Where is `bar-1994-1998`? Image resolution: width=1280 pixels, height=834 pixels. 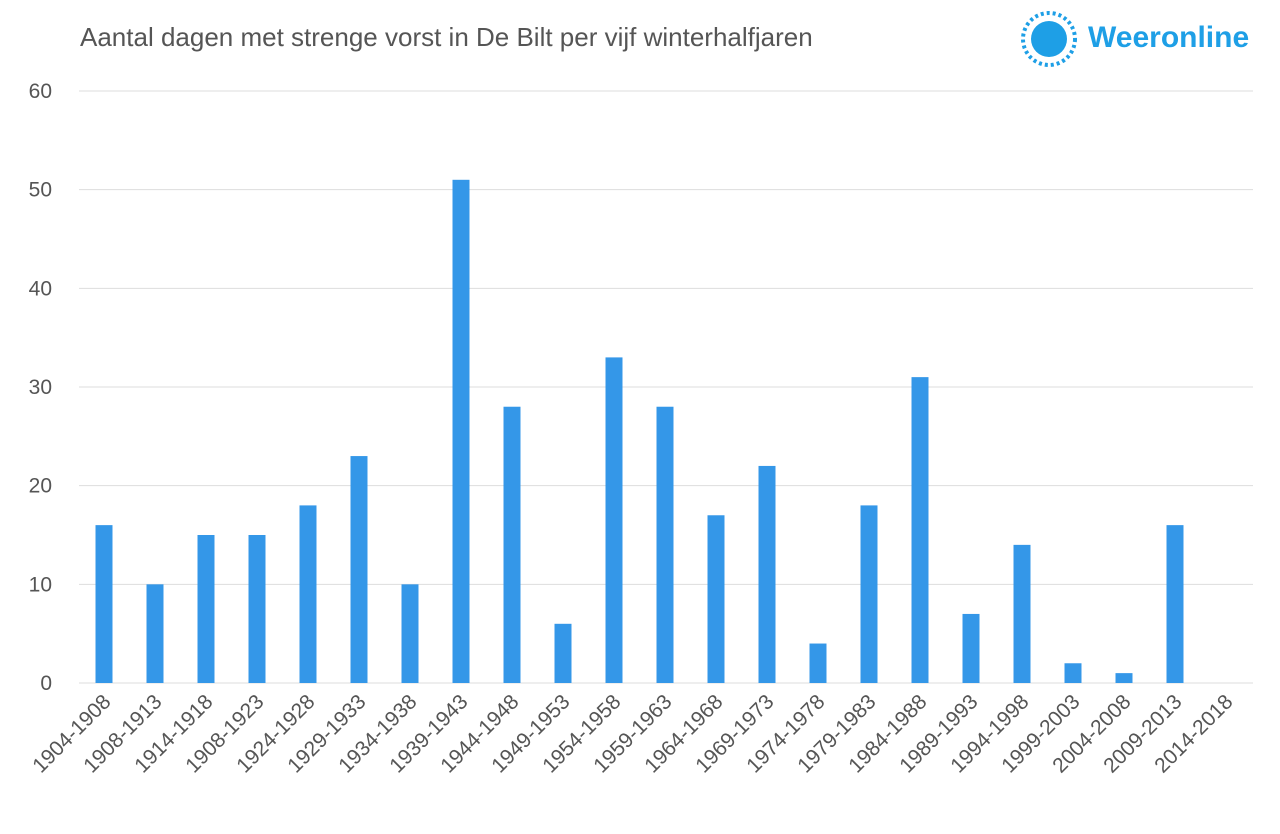 bar-1994-1998 is located at coordinates (1022, 613).